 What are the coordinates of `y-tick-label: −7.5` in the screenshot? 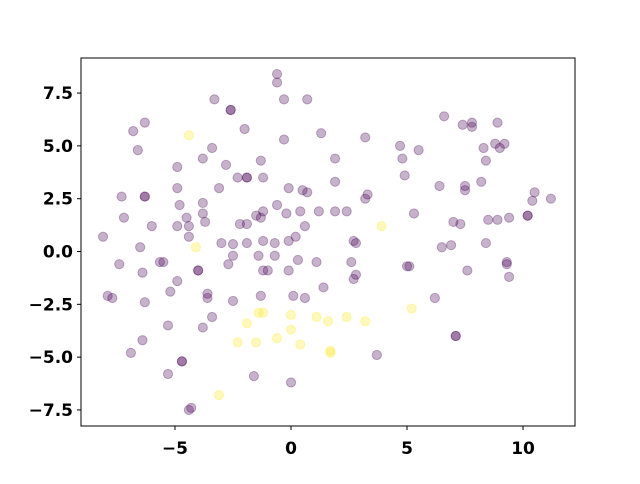 It's located at (51, 411).